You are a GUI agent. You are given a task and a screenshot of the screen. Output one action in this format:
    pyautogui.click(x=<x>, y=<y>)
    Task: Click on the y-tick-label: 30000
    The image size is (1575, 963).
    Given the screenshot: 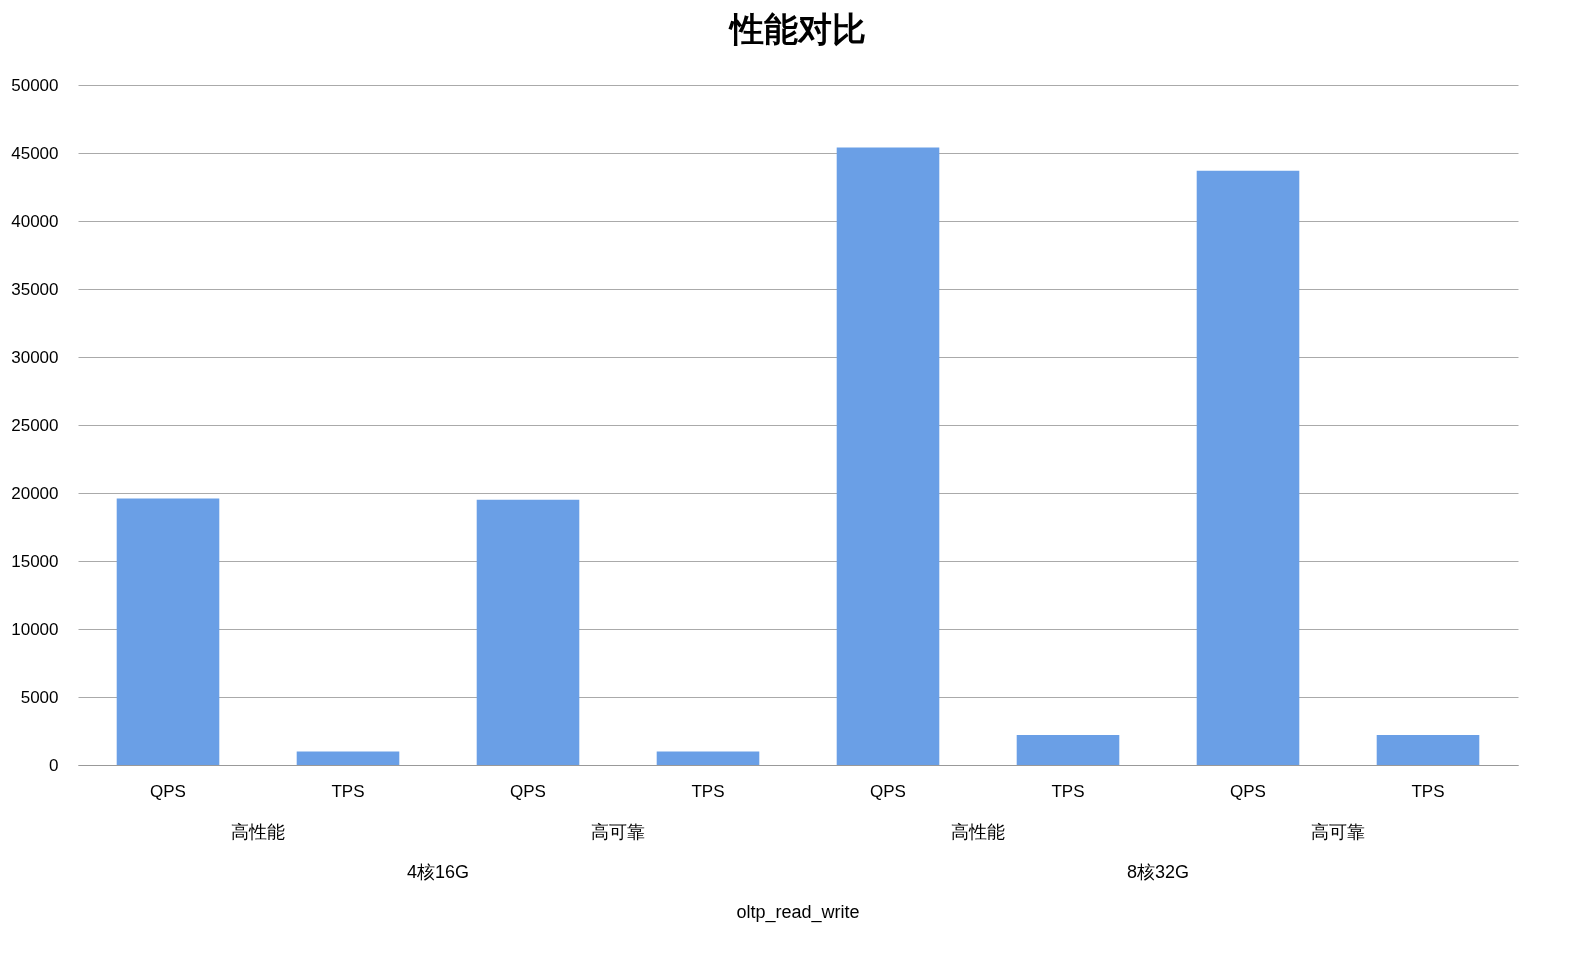 What is the action you would take?
    pyautogui.click(x=35, y=357)
    